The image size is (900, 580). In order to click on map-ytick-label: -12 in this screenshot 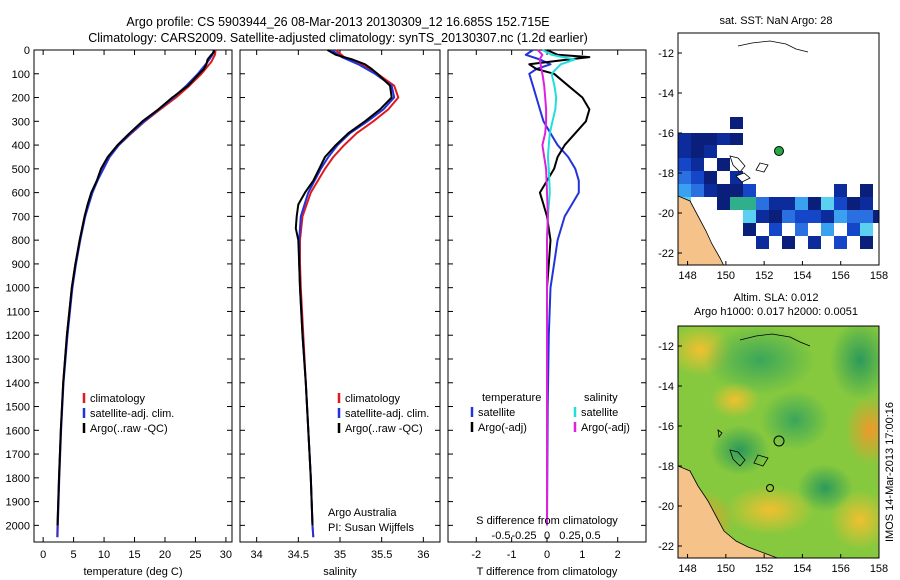, I will do `click(666, 54)`.